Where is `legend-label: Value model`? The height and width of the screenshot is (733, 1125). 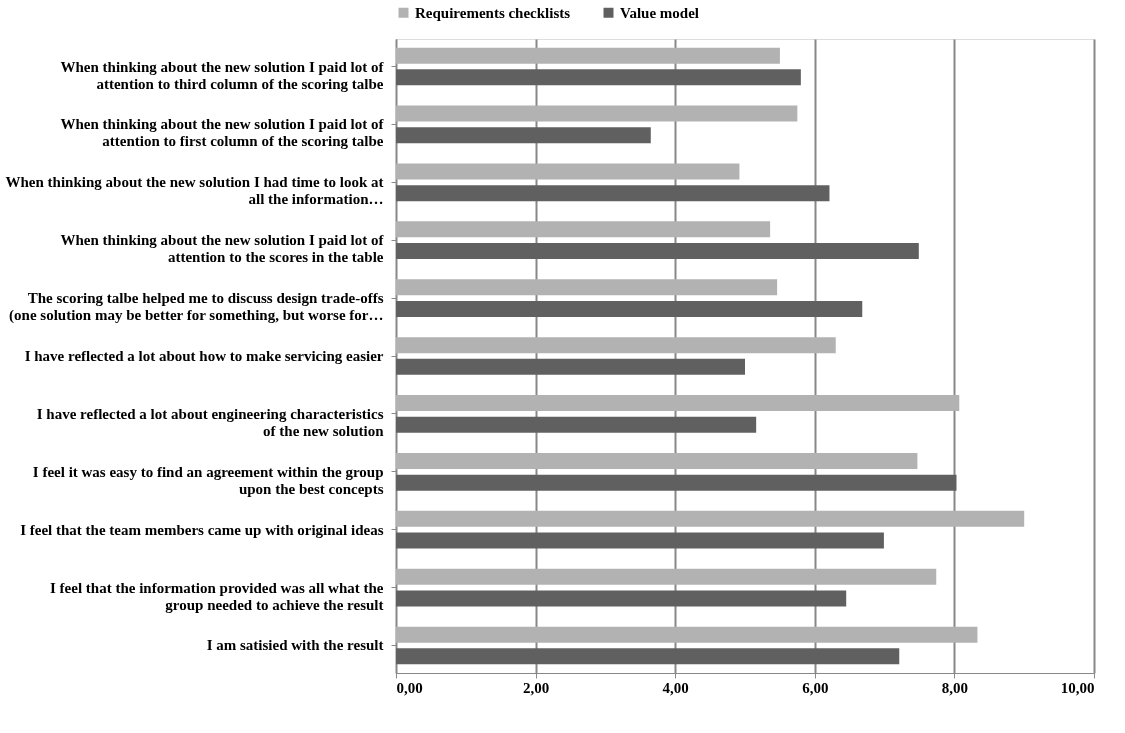 legend-label: Value model is located at coordinates (660, 12).